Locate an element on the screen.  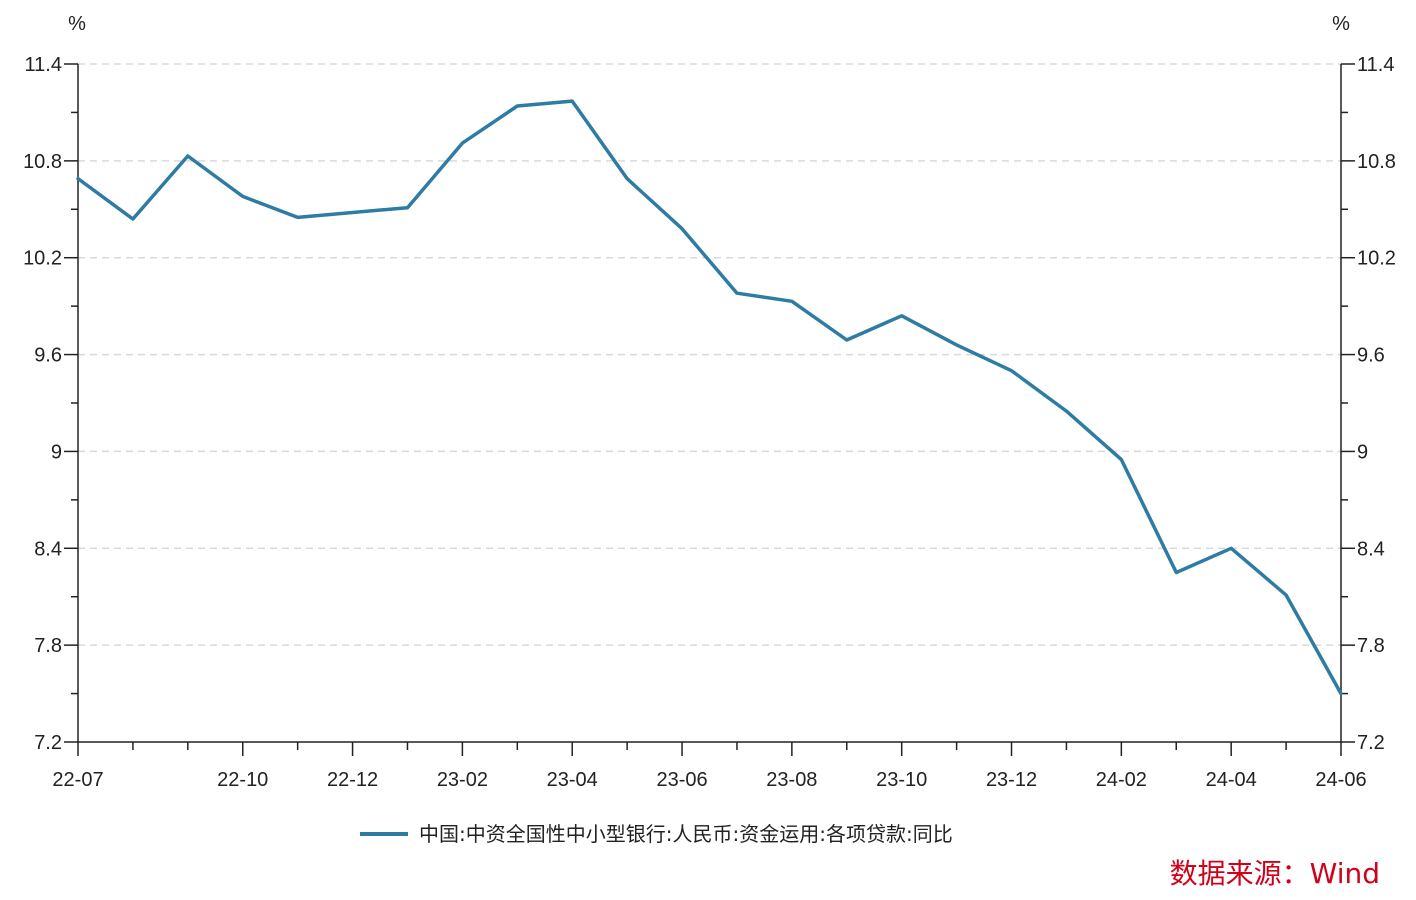
x-tick-label: 23-08 is located at coordinates (791, 780).